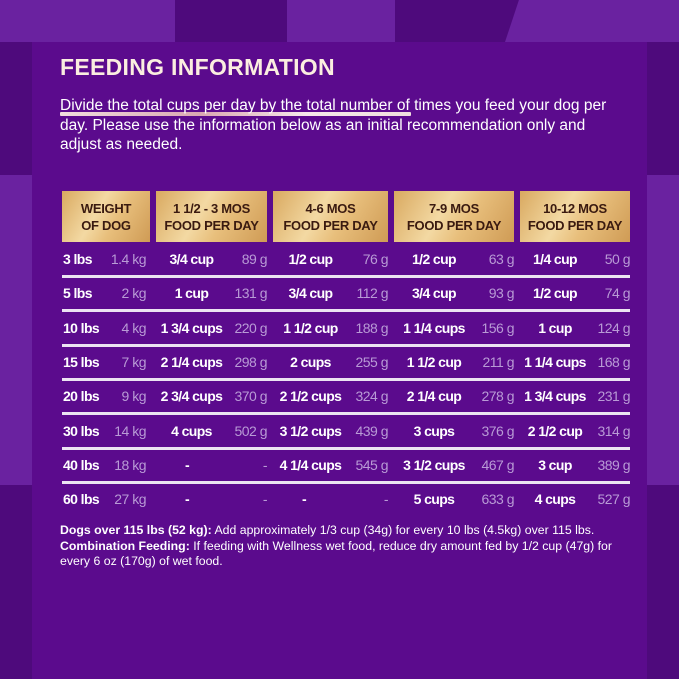 The image size is (679, 679). What do you see at coordinates (497, 396) in the screenshot?
I see `food-grams: 278 g` at bounding box center [497, 396].